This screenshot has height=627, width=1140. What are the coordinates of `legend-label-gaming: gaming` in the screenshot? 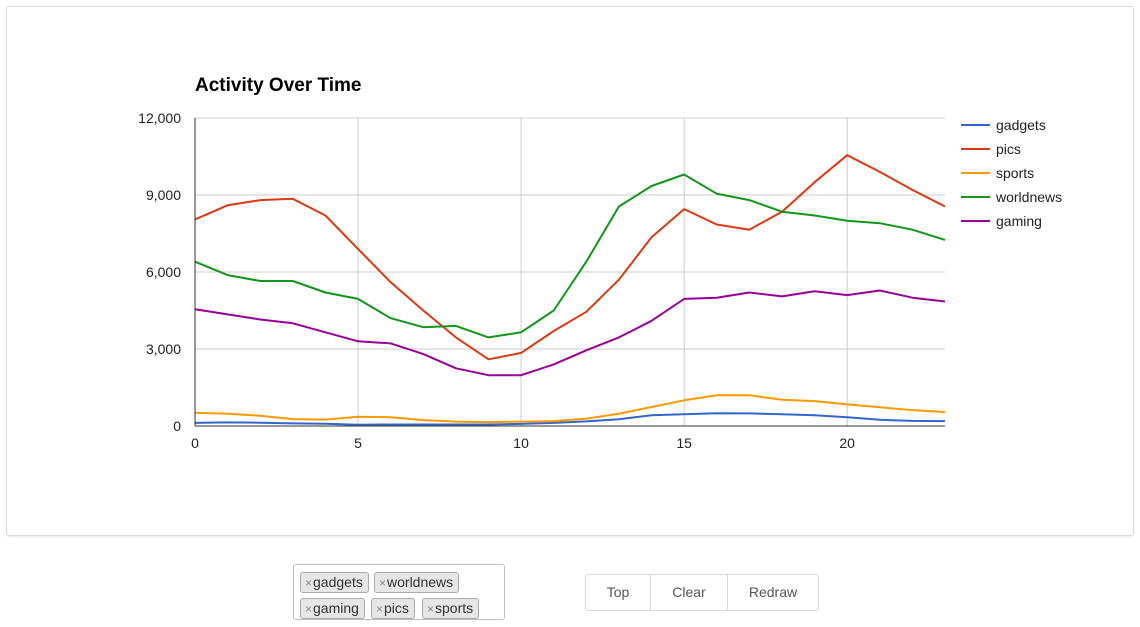 It's located at (1019, 221).